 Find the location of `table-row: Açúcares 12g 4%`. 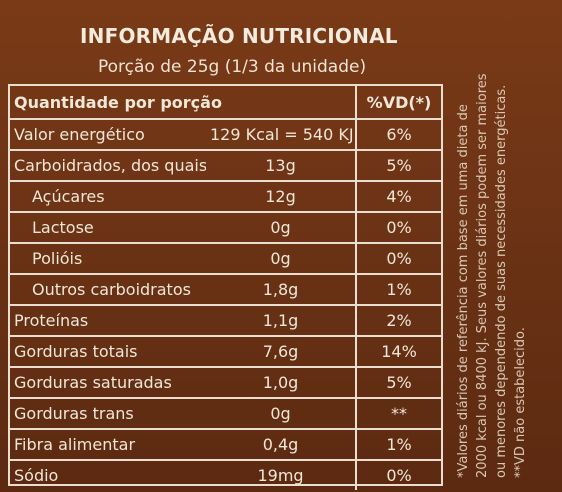

table-row: Açúcares 12g 4% is located at coordinates (226, 197).